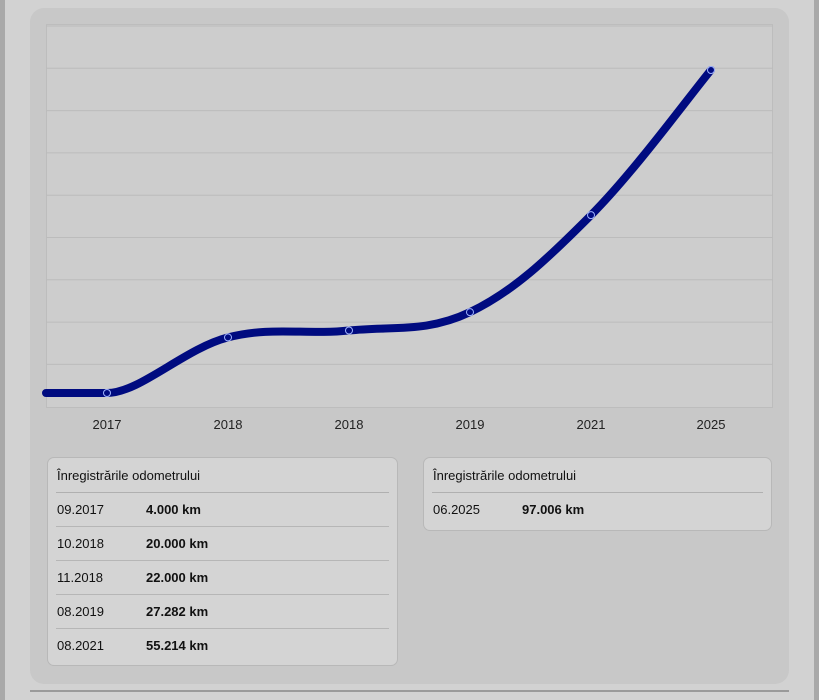 The height and width of the screenshot is (700, 819). Describe the element at coordinates (222, 645) in the screenshot. I see `list-item: 08.2021 55.214 km` at that location.